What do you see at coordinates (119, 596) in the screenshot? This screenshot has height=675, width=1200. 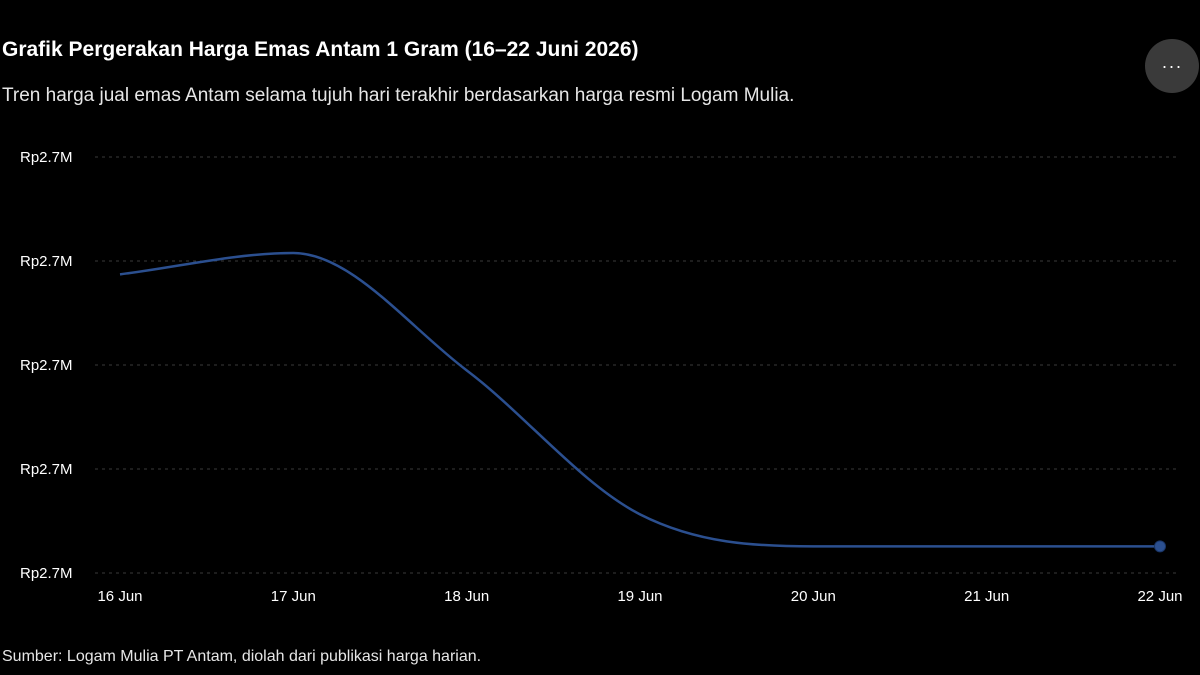 I see `x-tick-label: 16 Jun` at bounding box center [119, 596].